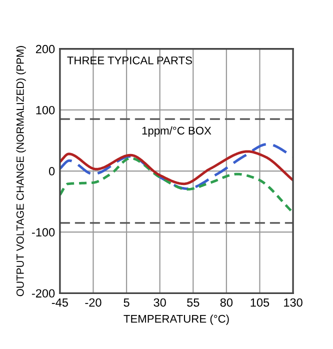 The width and height of the screenshot is (333, 349). I want to click on x-tick-label: 55, so click(193, 302).